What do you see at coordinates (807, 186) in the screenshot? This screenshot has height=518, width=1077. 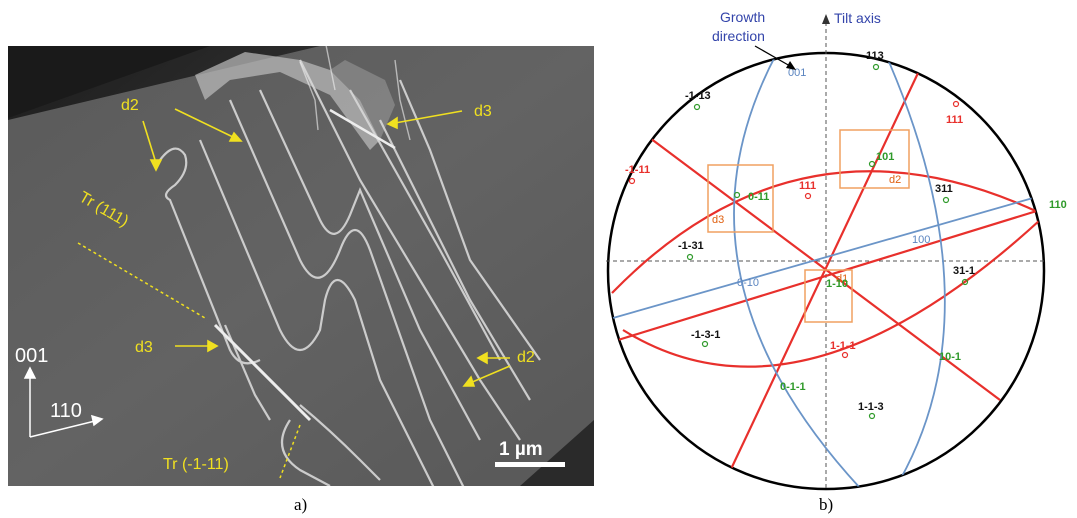 I see `pole-label-111-center: 111` at bounding box center [807, 186].